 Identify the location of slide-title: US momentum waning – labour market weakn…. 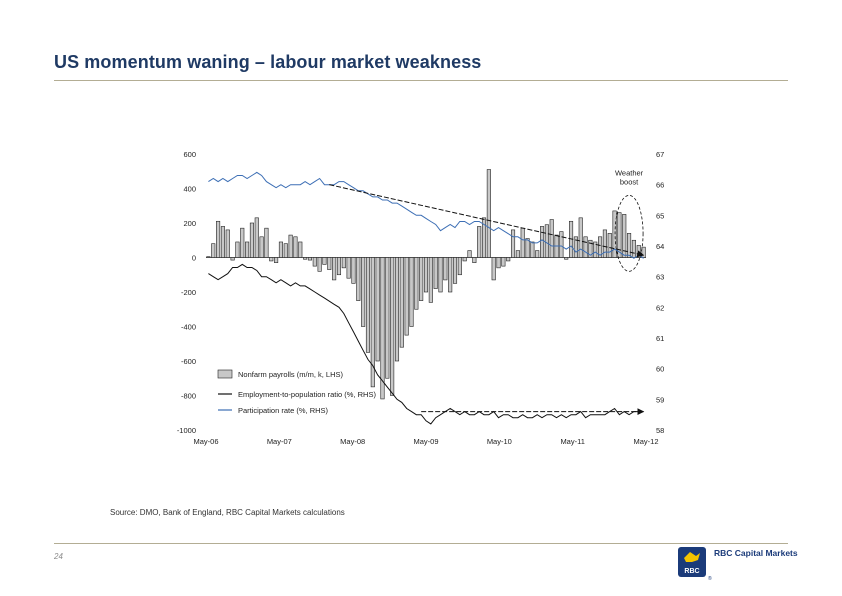
(268, 62).